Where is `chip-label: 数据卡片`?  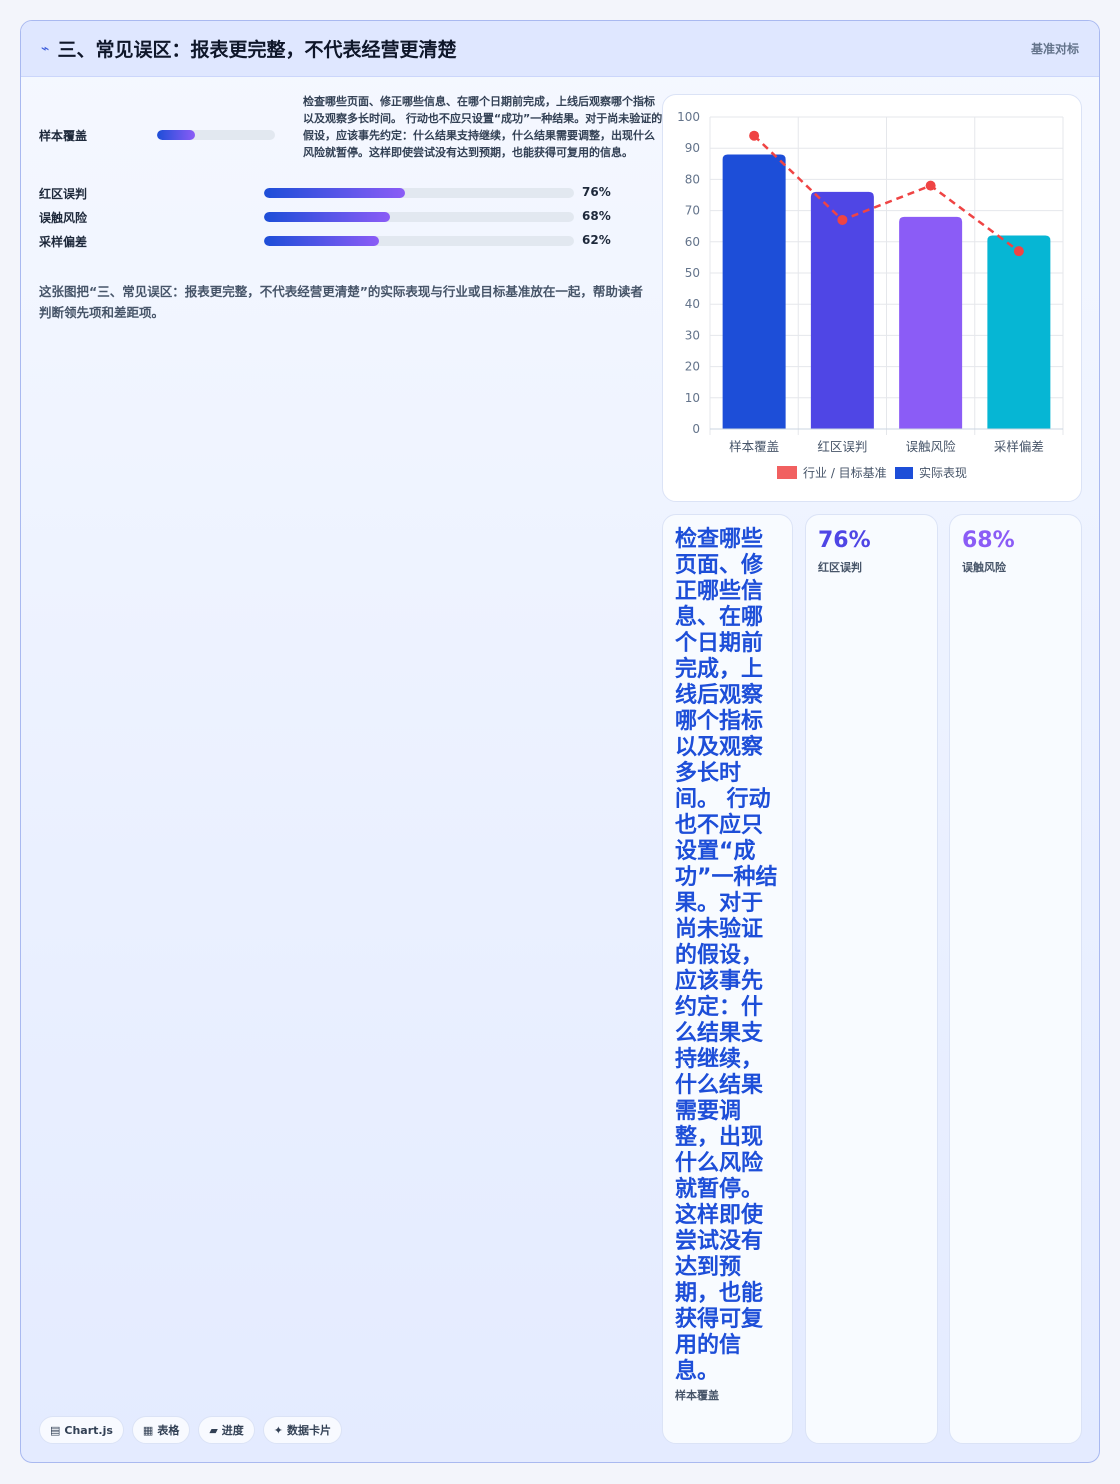
chip-label: 数据卡片 is located at coordinates (309, 1430).